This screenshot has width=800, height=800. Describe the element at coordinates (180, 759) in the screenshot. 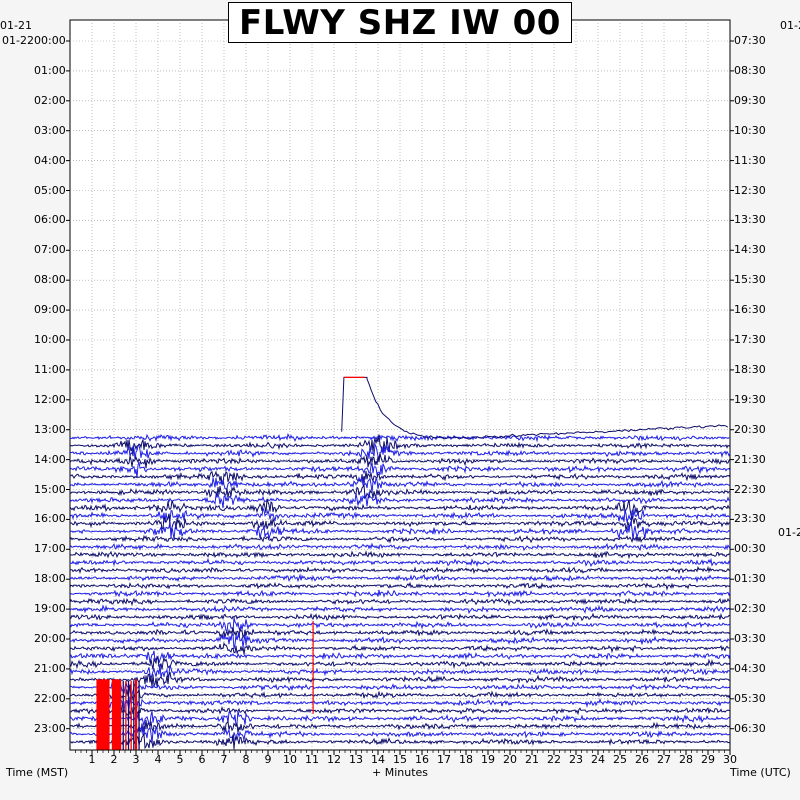

I see `x-tick-label: 5` at that location.